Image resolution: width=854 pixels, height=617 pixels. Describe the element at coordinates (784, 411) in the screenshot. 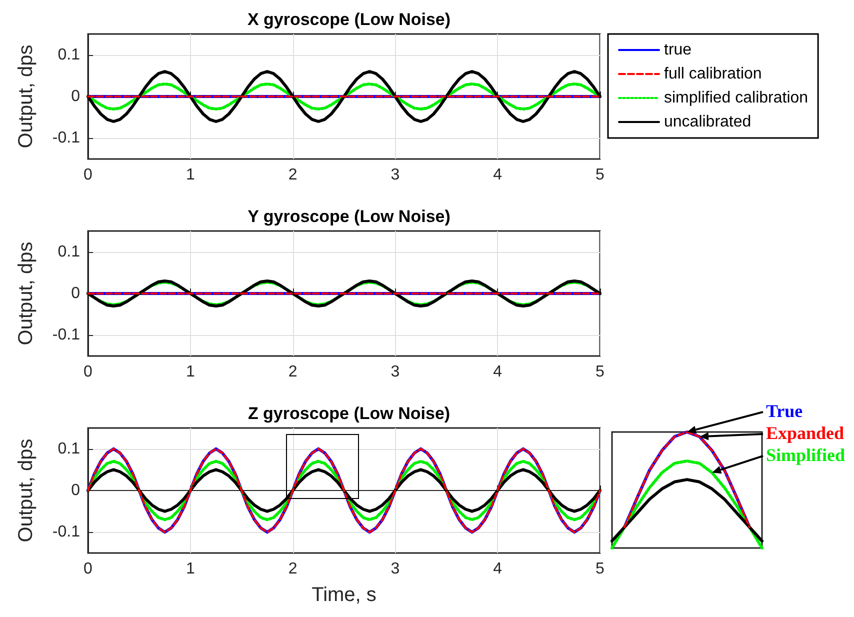

I see `text: True` at that location.